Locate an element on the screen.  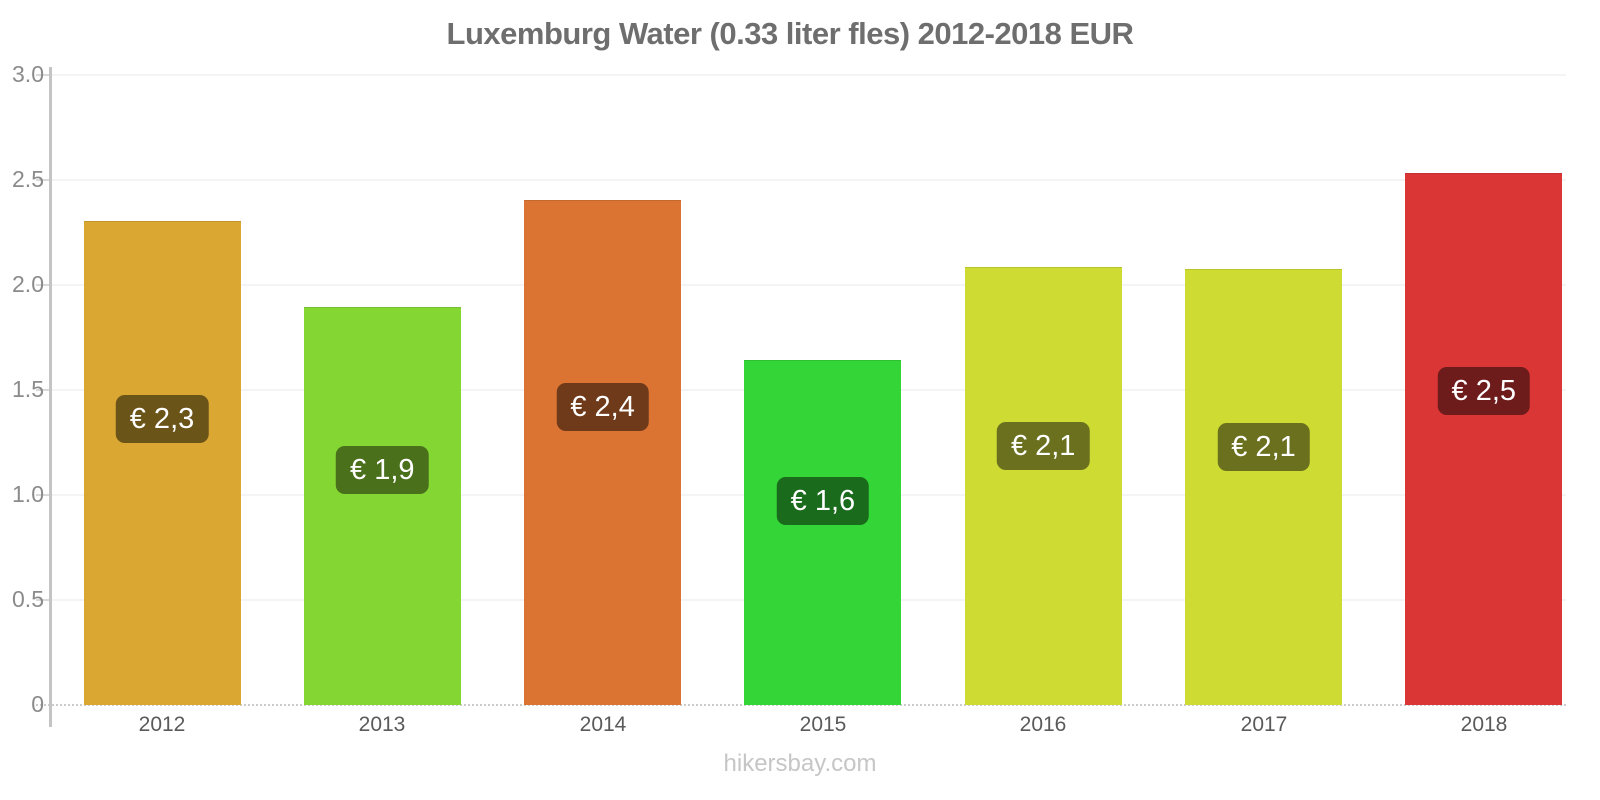
y-axis-tick-label: 0.5 is located at coordinates (28, 599).